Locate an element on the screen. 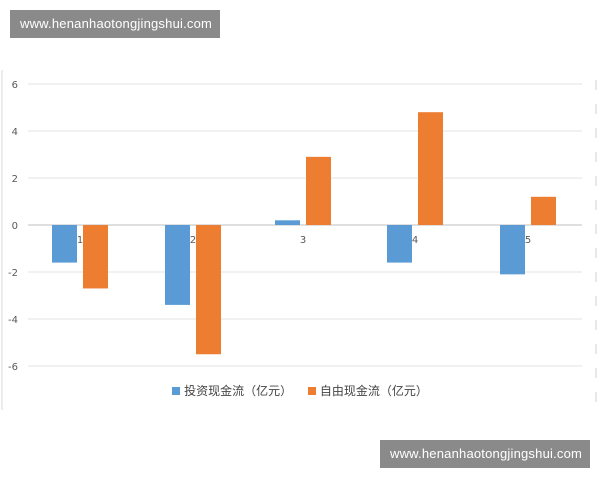 This screenshot has width=600, height=480. y-tick-label: 2 is located at coordinates (15, 179).